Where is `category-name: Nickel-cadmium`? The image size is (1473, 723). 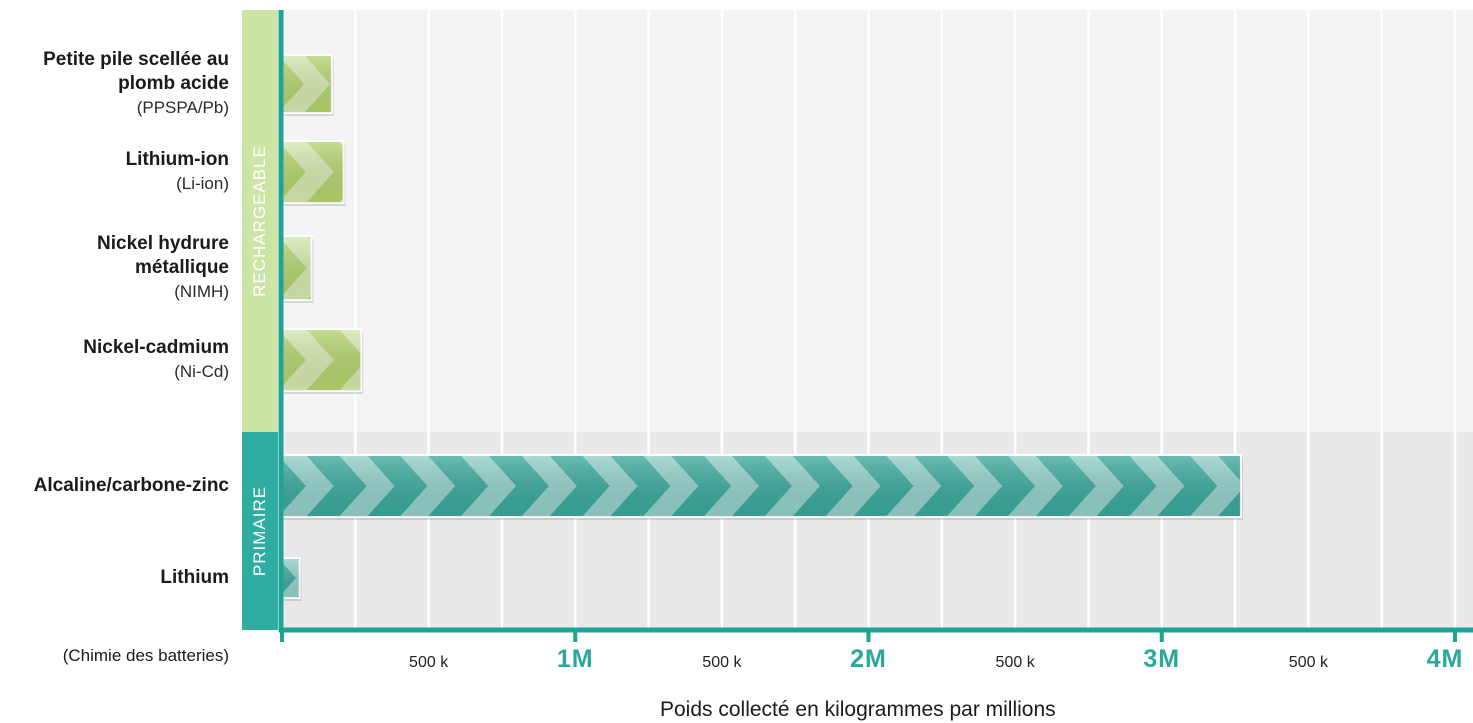
category-name: Nickel-cadmium is located at coordinates (156, 347).